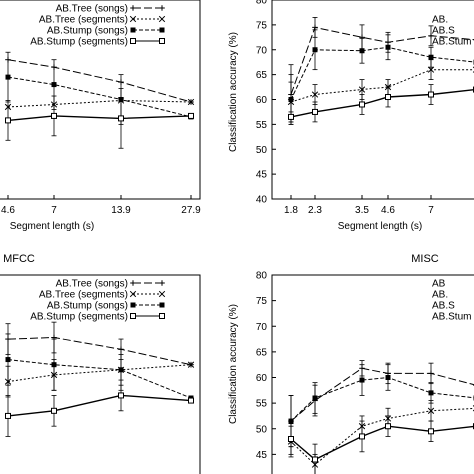  What do you see at coordinates (388, 210) in the screenshot?
I see `x-tick-label: 4.6` at bounding box center [388, 210].